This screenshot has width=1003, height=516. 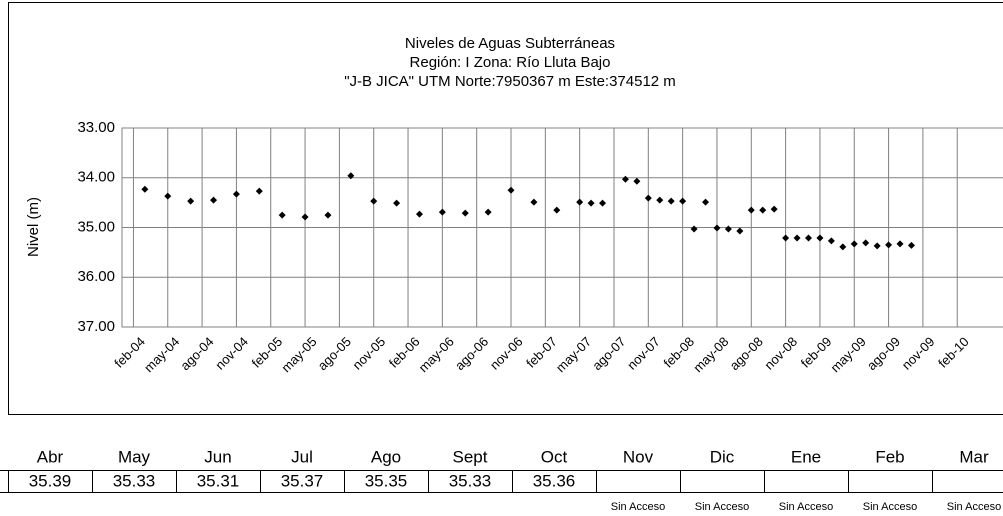 What do you see at coordinates (134, 456) in the screenshot?
I see `table-header: May` at bounding box center [134, 456].